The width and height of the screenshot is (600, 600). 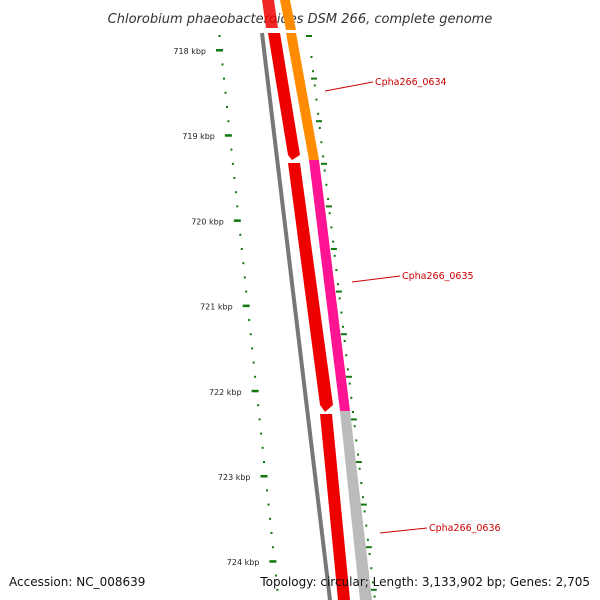 I want to click on gene-label-cpha266-0636: Cpha266_0636, so click(x=440, y=528).